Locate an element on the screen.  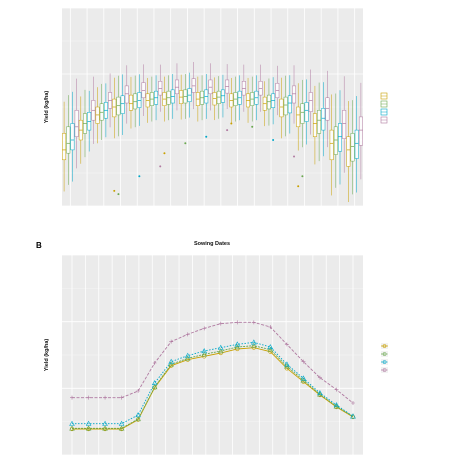
panel-b-y-axis-title: Yield (kg/ha) is located at coordinates (47, 355).